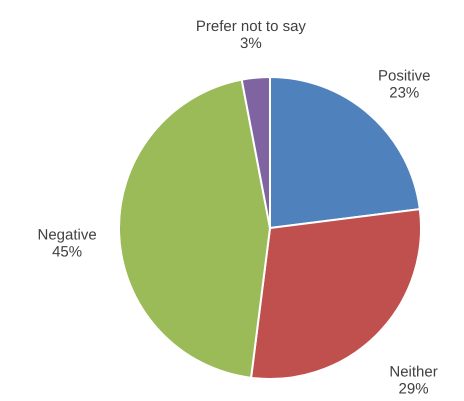 This screenshot has width=464, height=401. I want to click on slice-label: Positive, so click(404, 76).